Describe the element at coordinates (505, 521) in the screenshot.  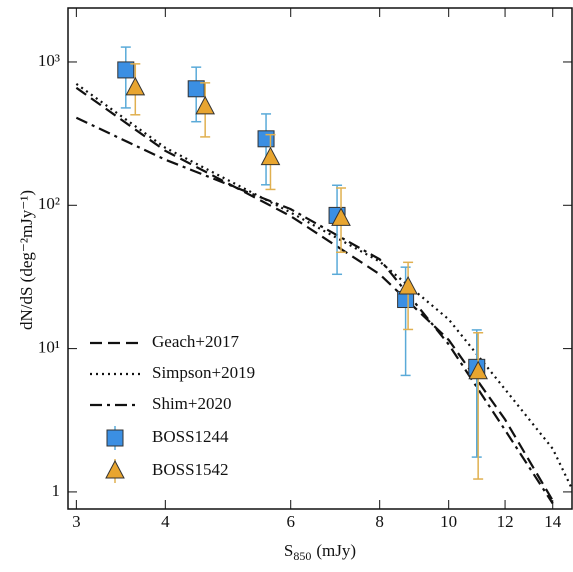
I see `x-tick-label: 12` at that location.